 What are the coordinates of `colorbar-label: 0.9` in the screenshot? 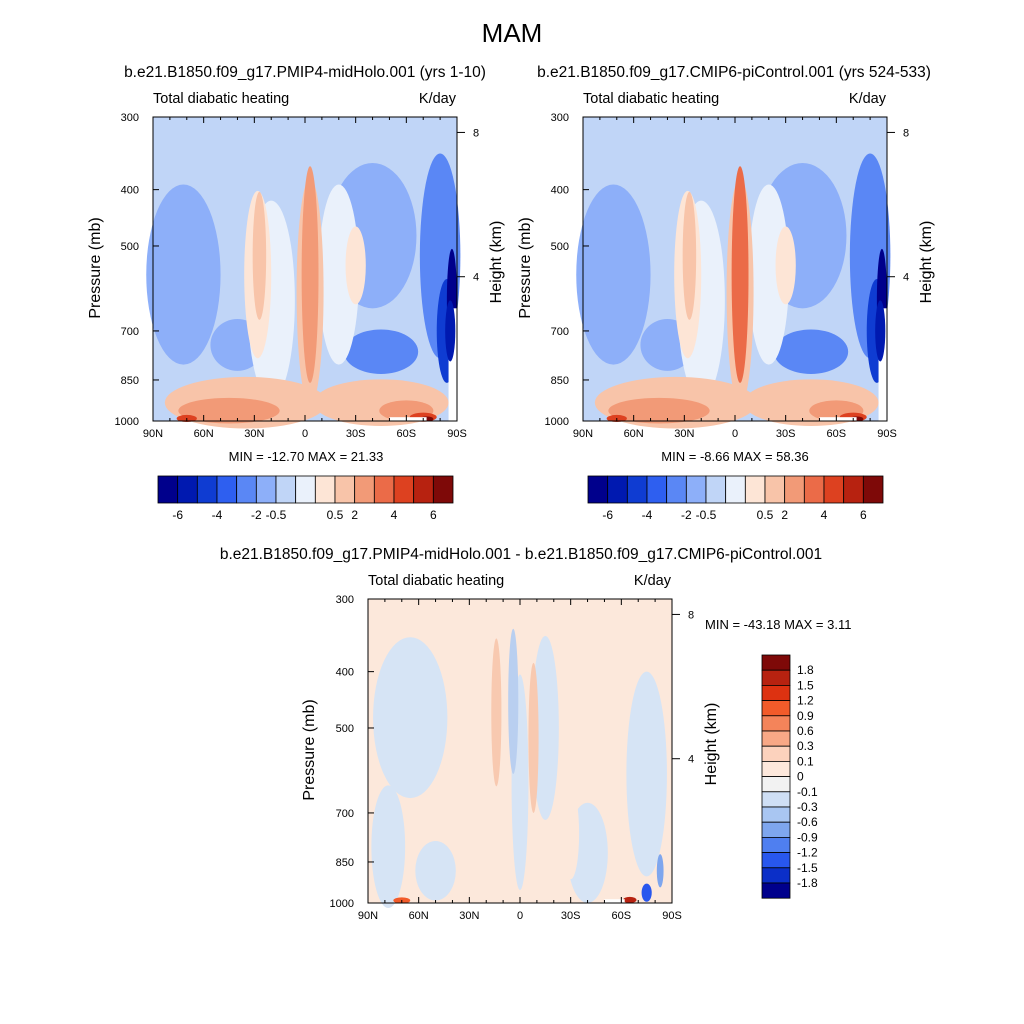 It's located at (805, 716).